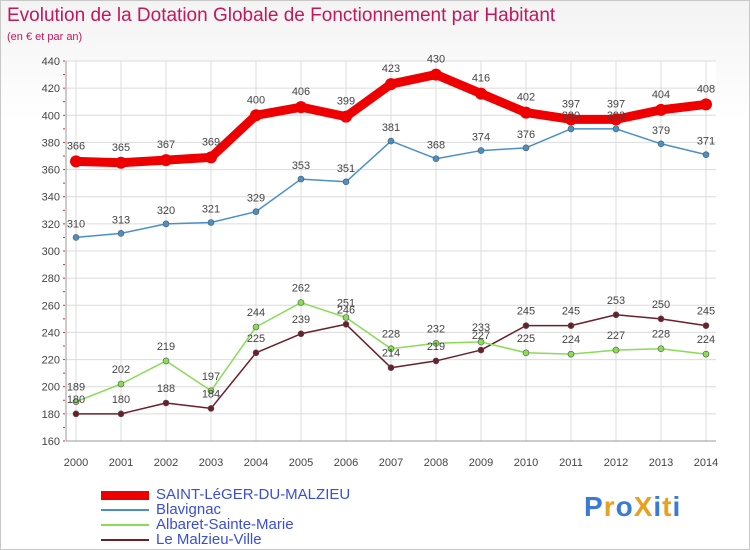 The width and height of the screenshot is (750, 550). I want to click on data-label: 351, so click(346, 169).